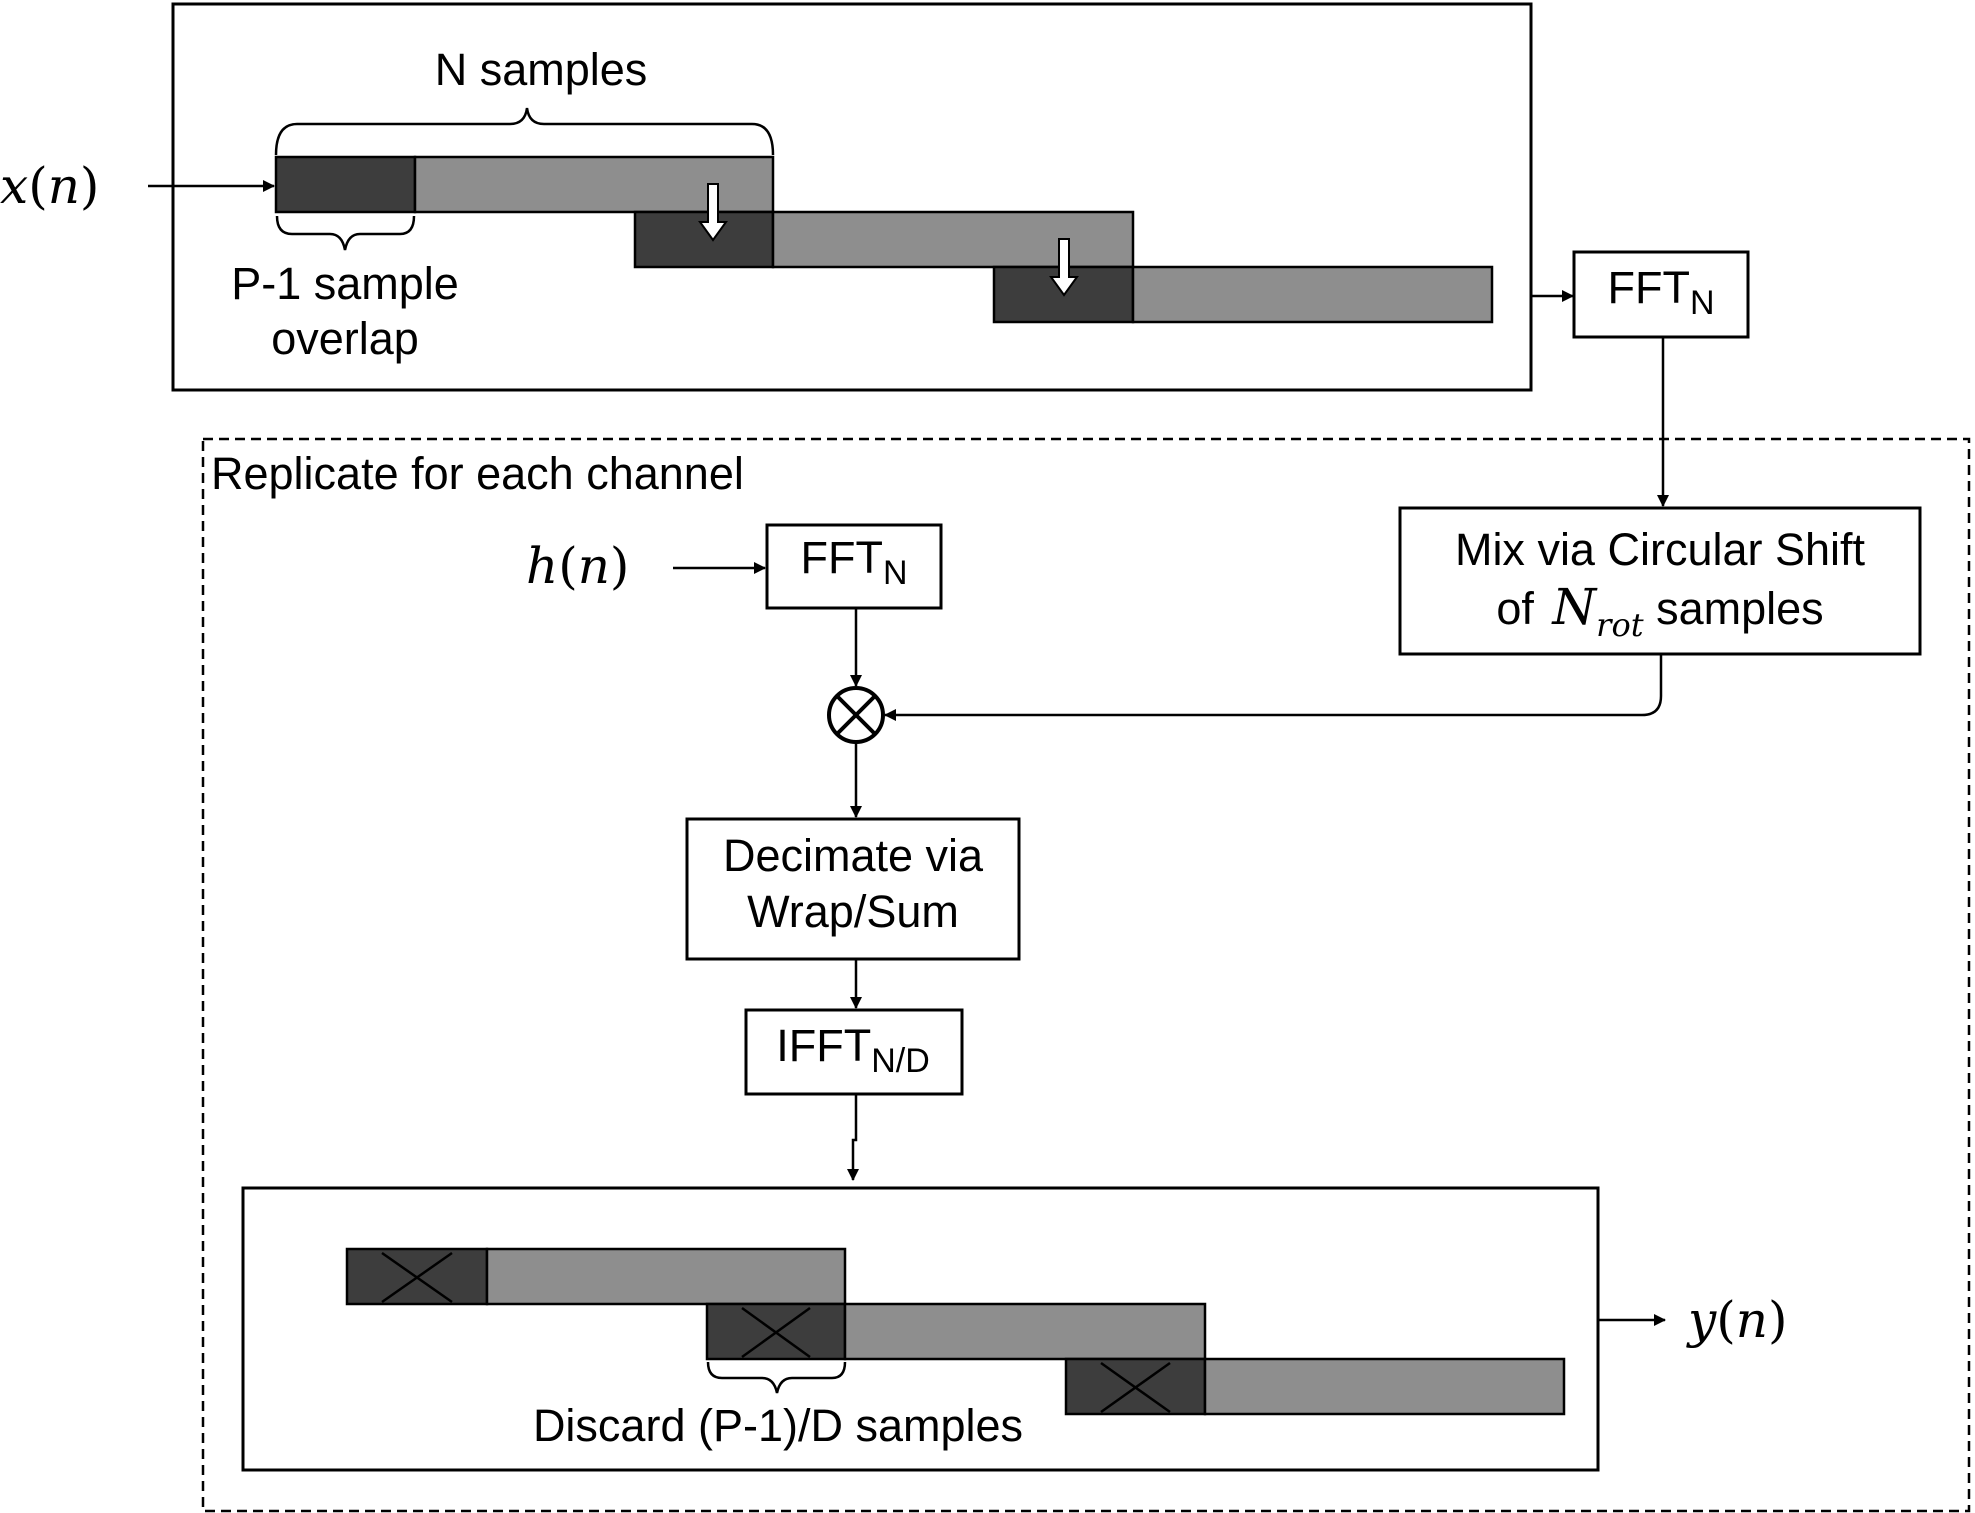 This screenshot has width=1975, height=1513. Describe the element at coordinates (666, 1276) in the screenshot. I see `output-block-1-body` at that location.